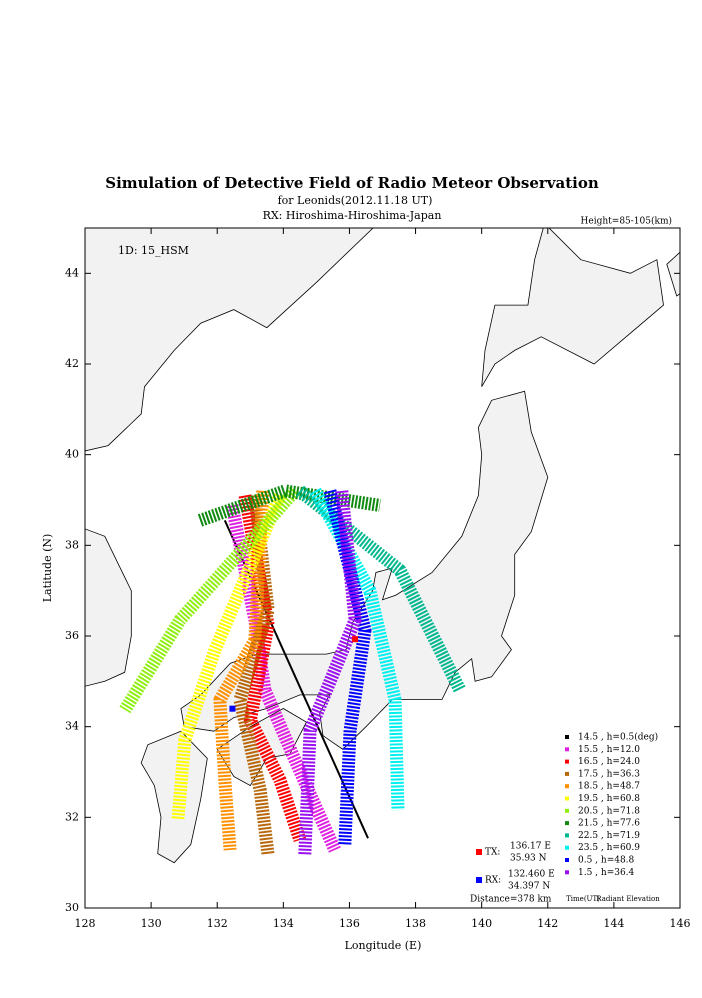 The width and height of the screenshot is (702, 998). What do you see at coordinates (72, 635) in the screenshot?
I see `y-tick-label: 36` at bounding box center [72, 635].